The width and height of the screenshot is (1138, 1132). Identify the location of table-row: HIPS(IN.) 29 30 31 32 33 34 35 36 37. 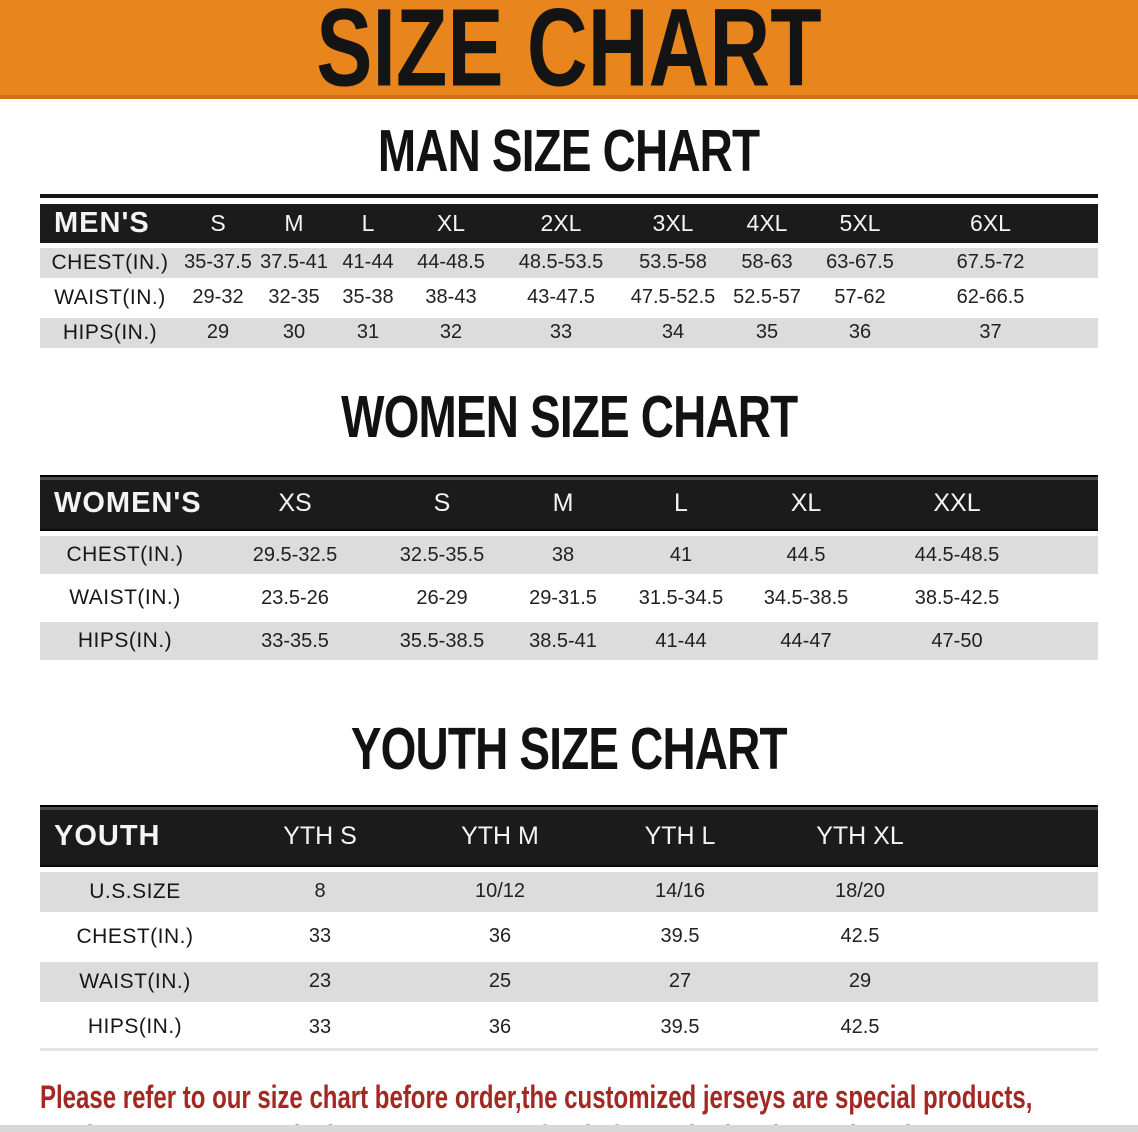
(569, 334).